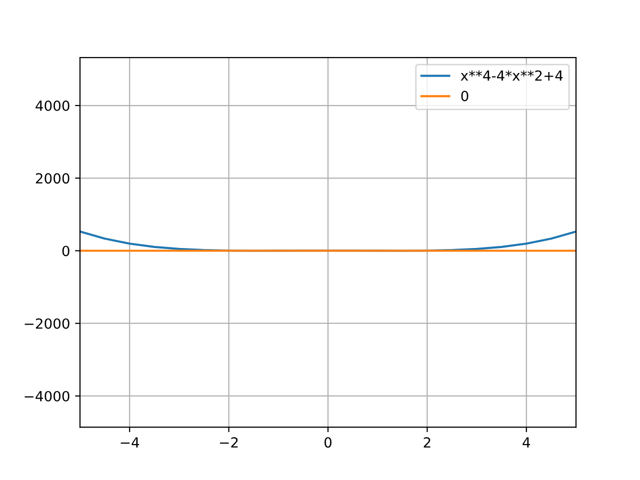 The width and height of the screenshot is (640, 480). I want to click on x-tick-label: 0, so click(328, 442).